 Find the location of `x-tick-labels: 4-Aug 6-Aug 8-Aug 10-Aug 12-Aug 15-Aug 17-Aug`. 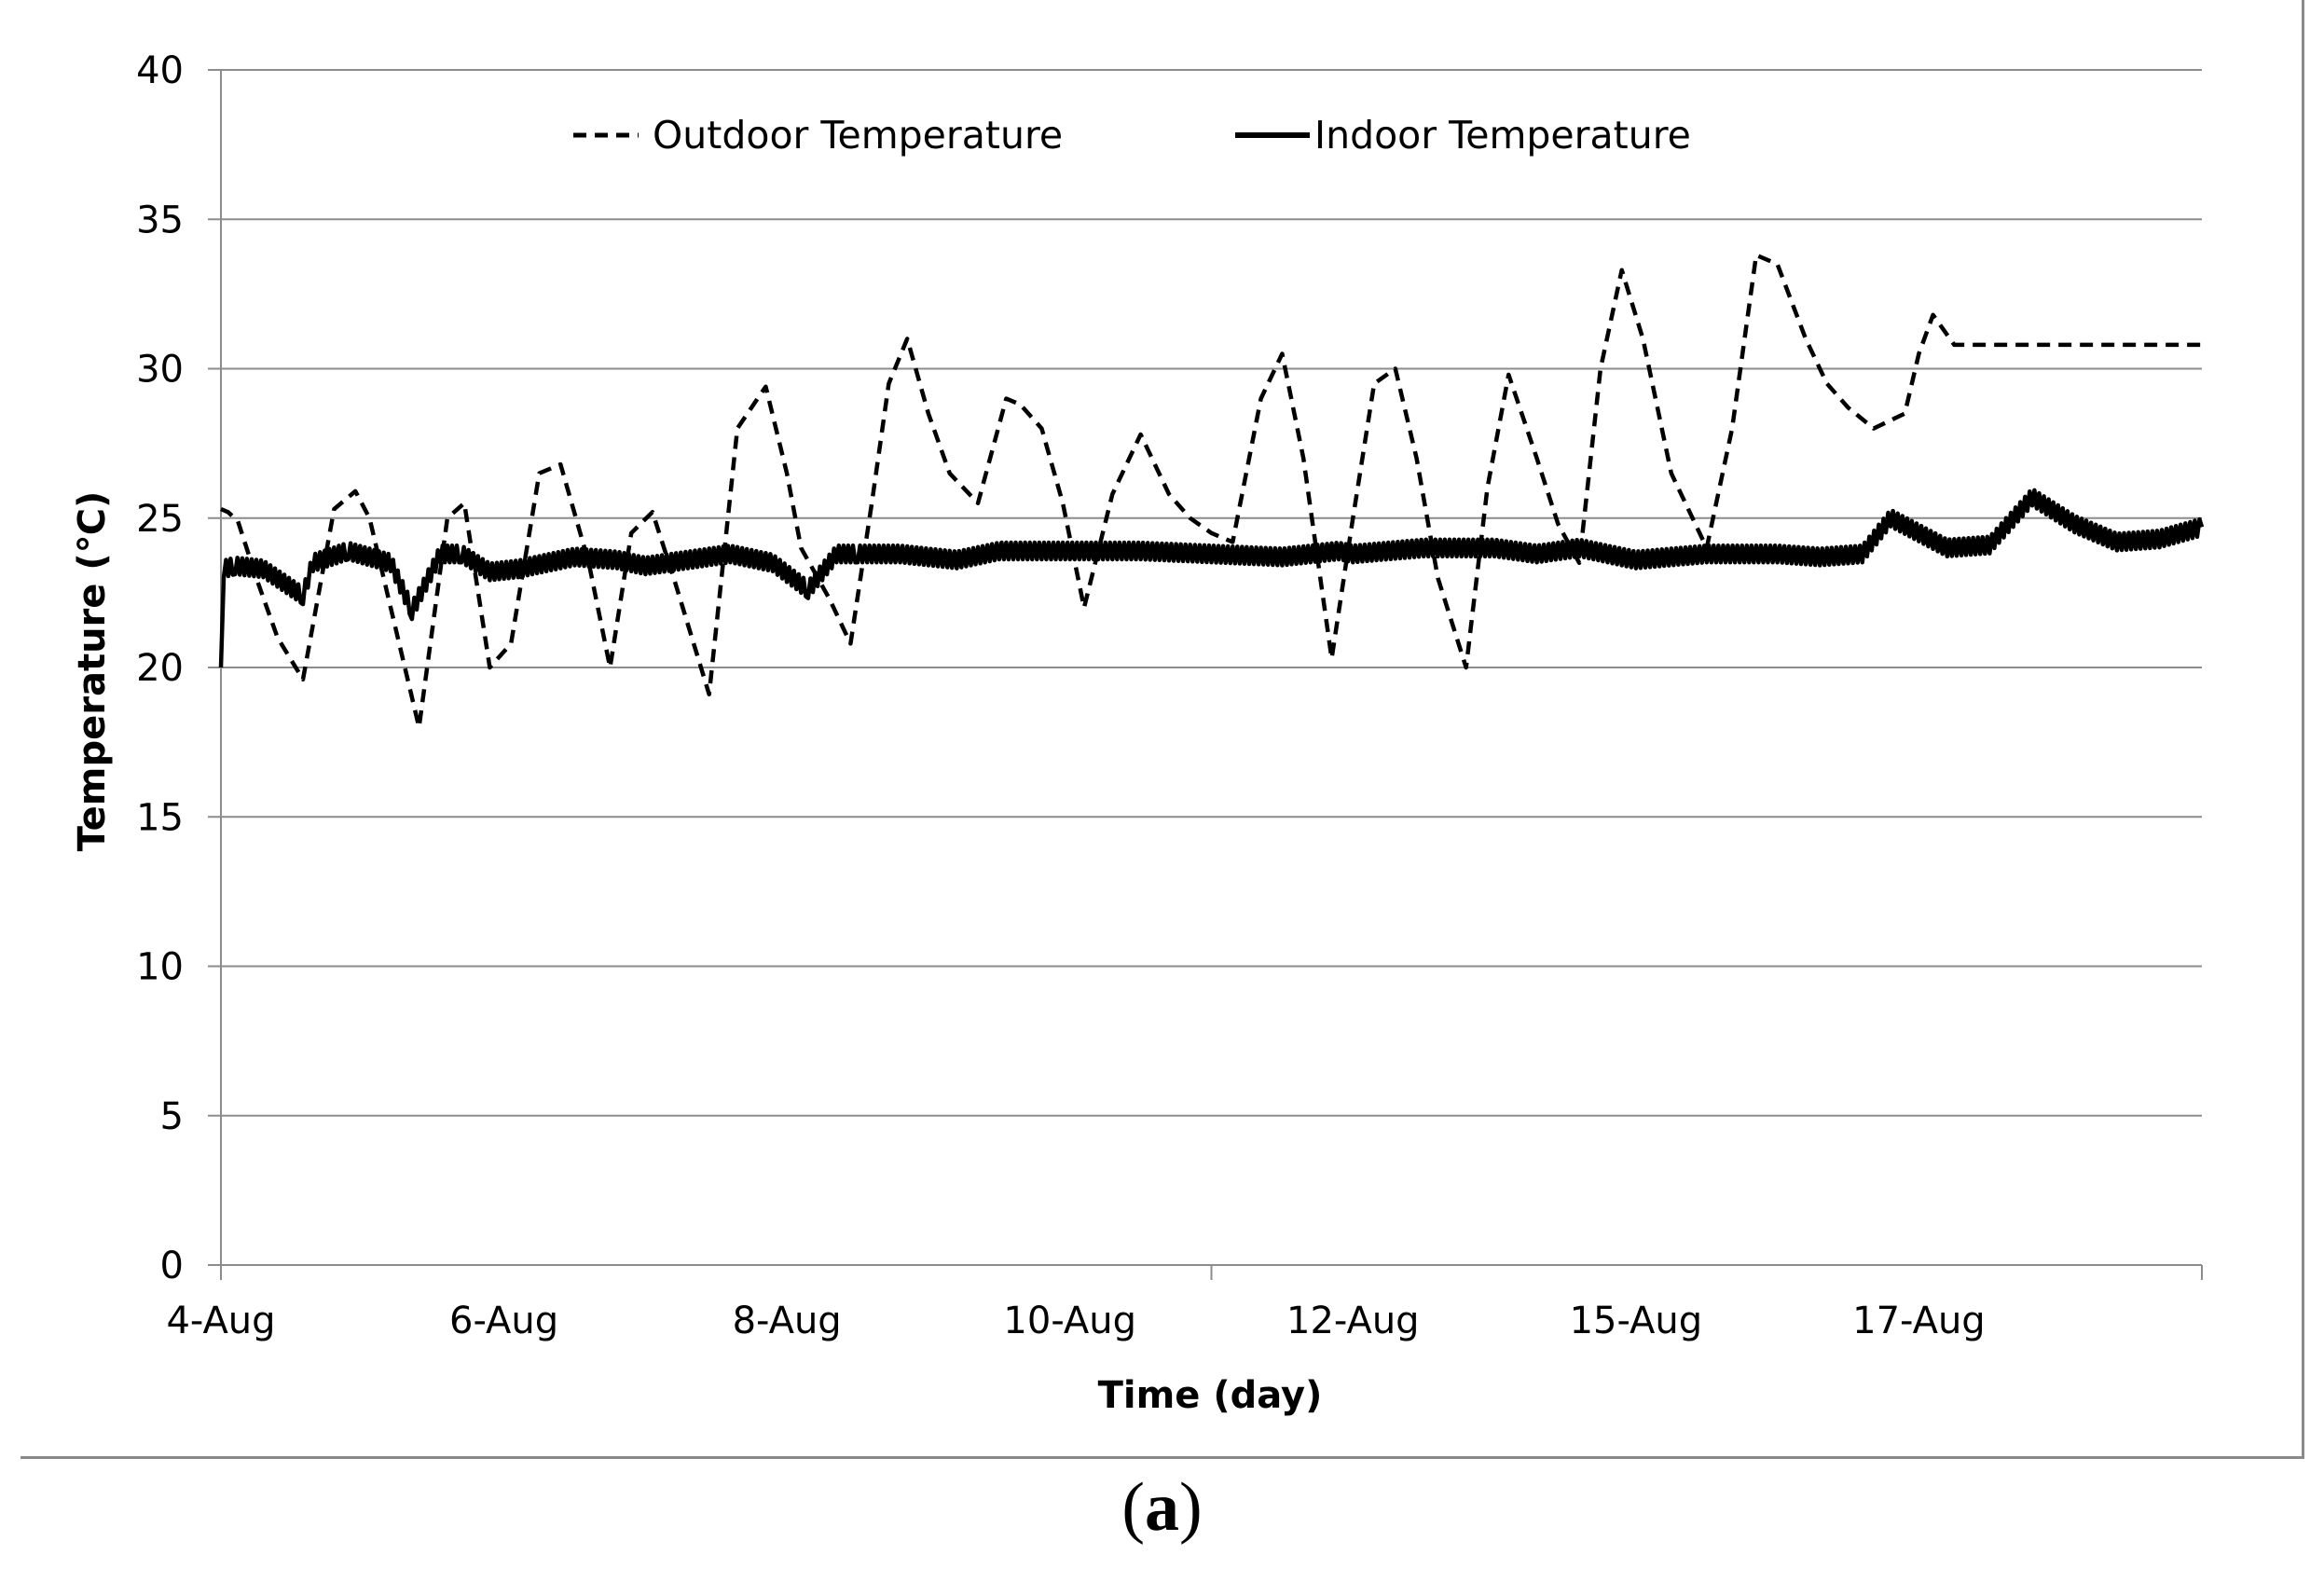

x-tick-labels: 4-Aug 6-Aug 8-Aug 10-Aug 12-Aug 15-Aug 17-Aug is located at coordinates (1075, 1321).